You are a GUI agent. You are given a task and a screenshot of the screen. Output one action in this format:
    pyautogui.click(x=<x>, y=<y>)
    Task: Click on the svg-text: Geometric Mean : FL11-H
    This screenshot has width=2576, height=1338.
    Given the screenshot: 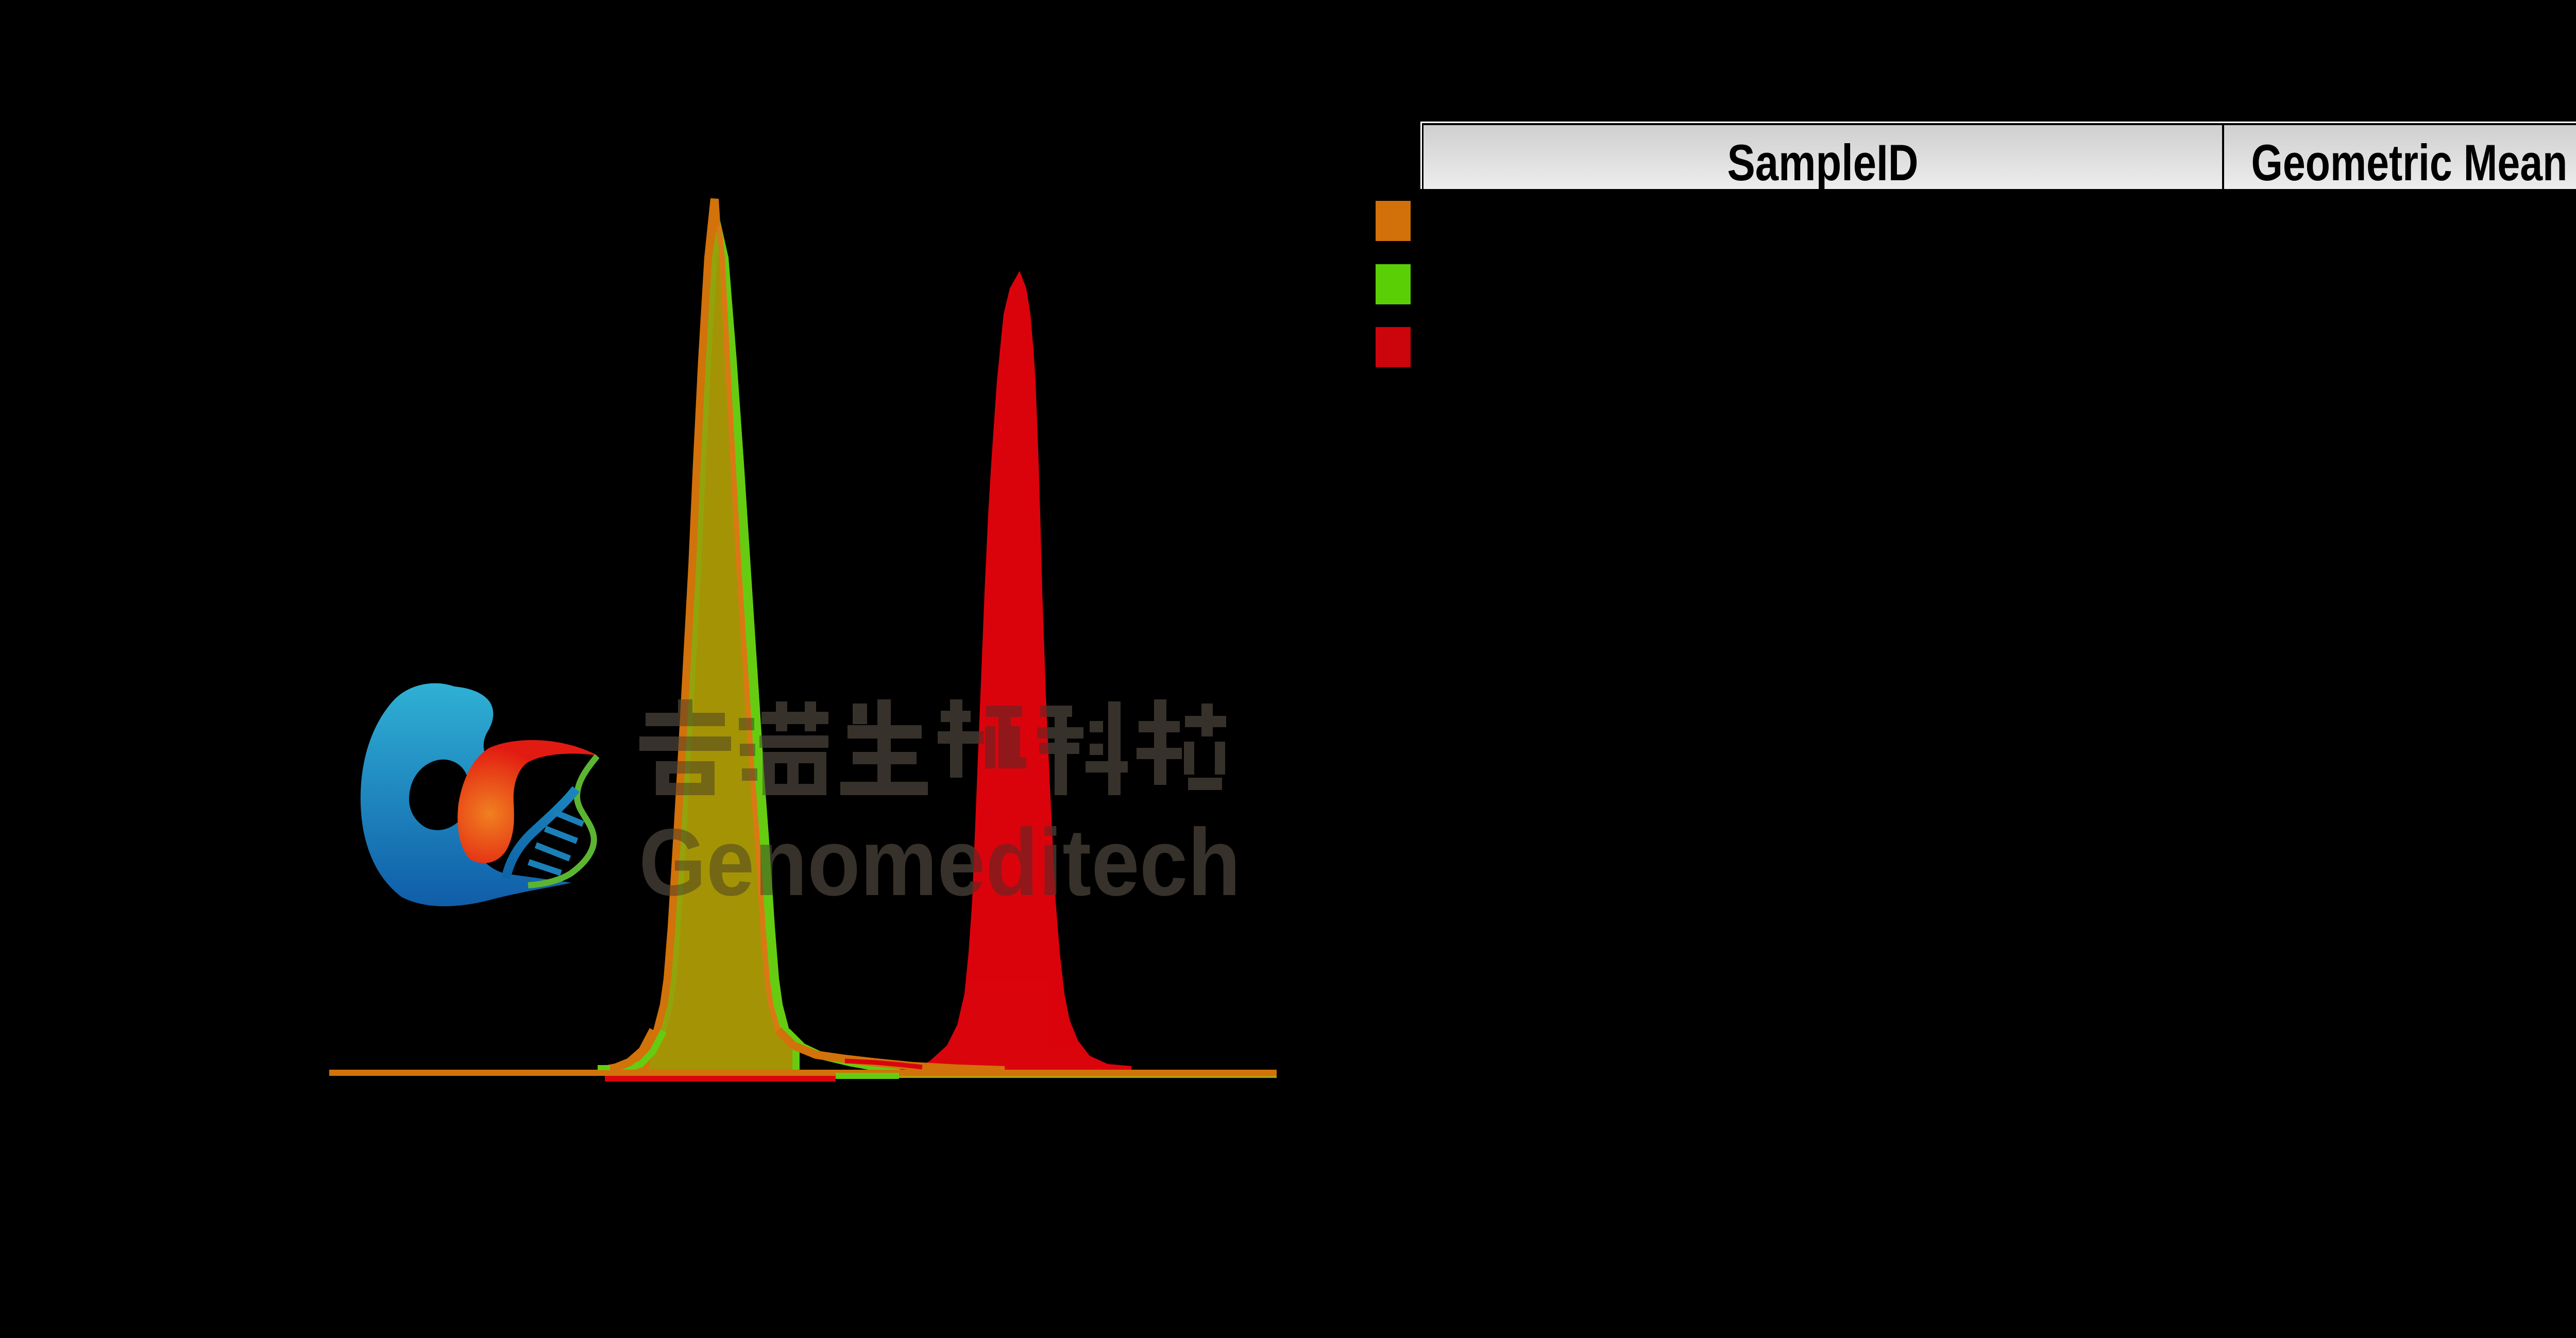 What is the action you would take?
    pyautogui.click(x=2413, y=162)
    